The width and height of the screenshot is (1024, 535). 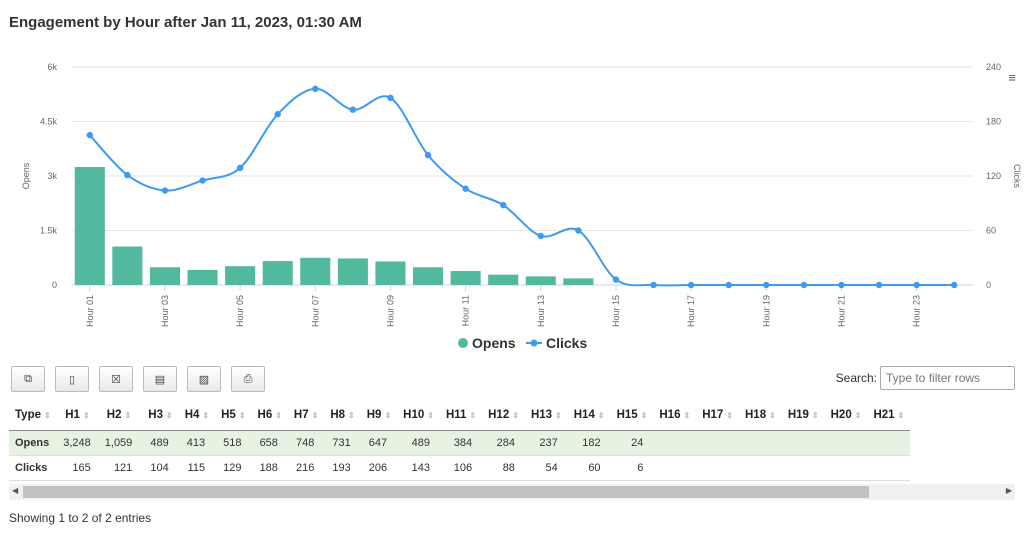 I want to click on export-toolbar: ⧉ ▯ ☒ ▤ ▨ ⎙, so click(x=138, y=379).